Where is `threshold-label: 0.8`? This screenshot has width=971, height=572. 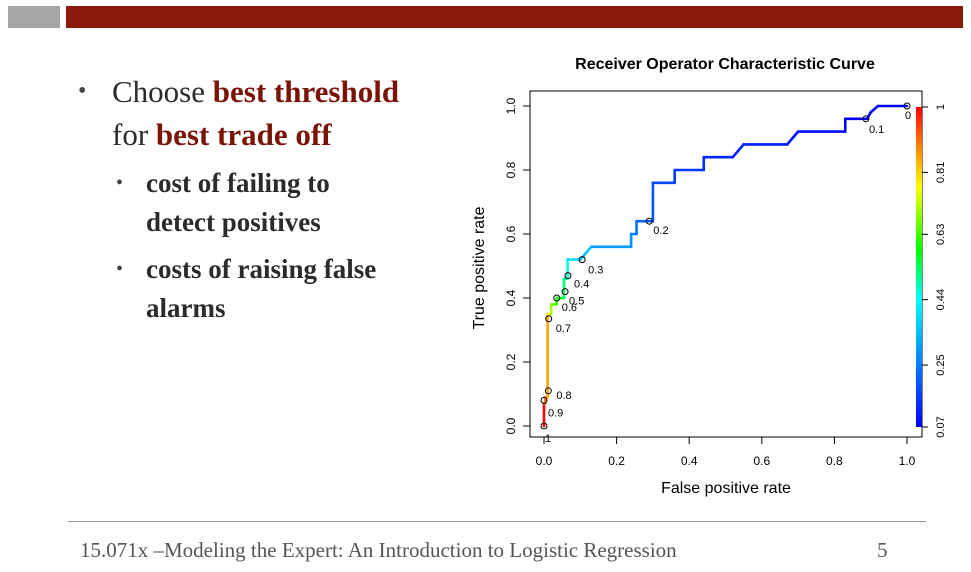
threshold-label: 0.8 is located at coordinates (563, 396).